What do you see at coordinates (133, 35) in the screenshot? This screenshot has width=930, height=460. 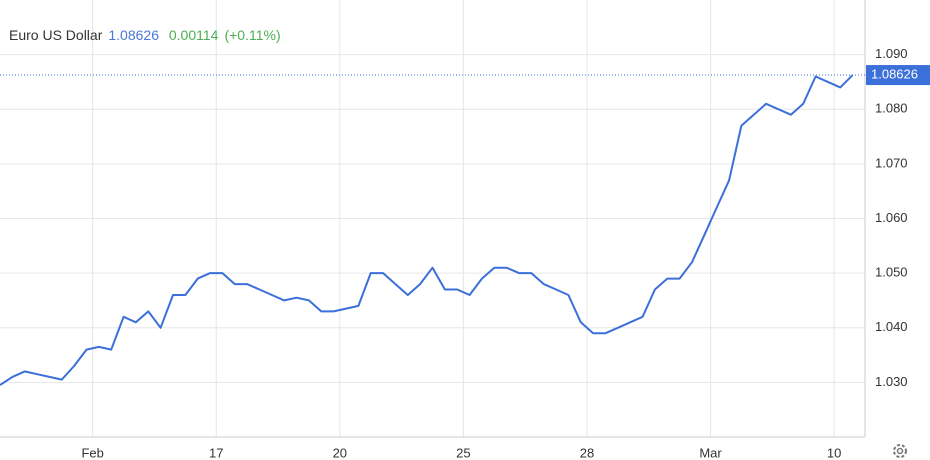 I see `last-price: 1.08626` at bounding box center [133, 35].